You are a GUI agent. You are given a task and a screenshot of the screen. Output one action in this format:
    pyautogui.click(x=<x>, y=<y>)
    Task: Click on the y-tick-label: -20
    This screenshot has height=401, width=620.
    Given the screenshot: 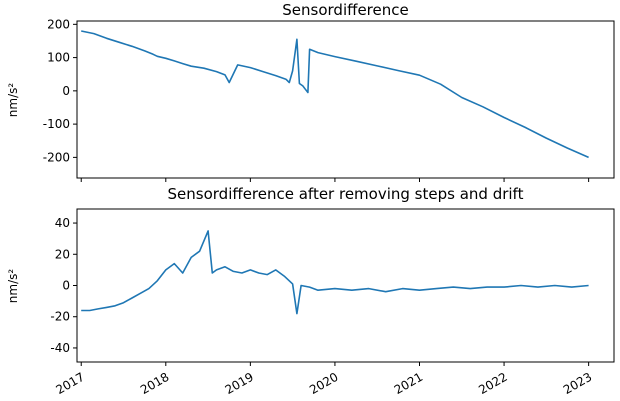 What is the action you would take?
    pyautogui.click(x=60, y=317)
    